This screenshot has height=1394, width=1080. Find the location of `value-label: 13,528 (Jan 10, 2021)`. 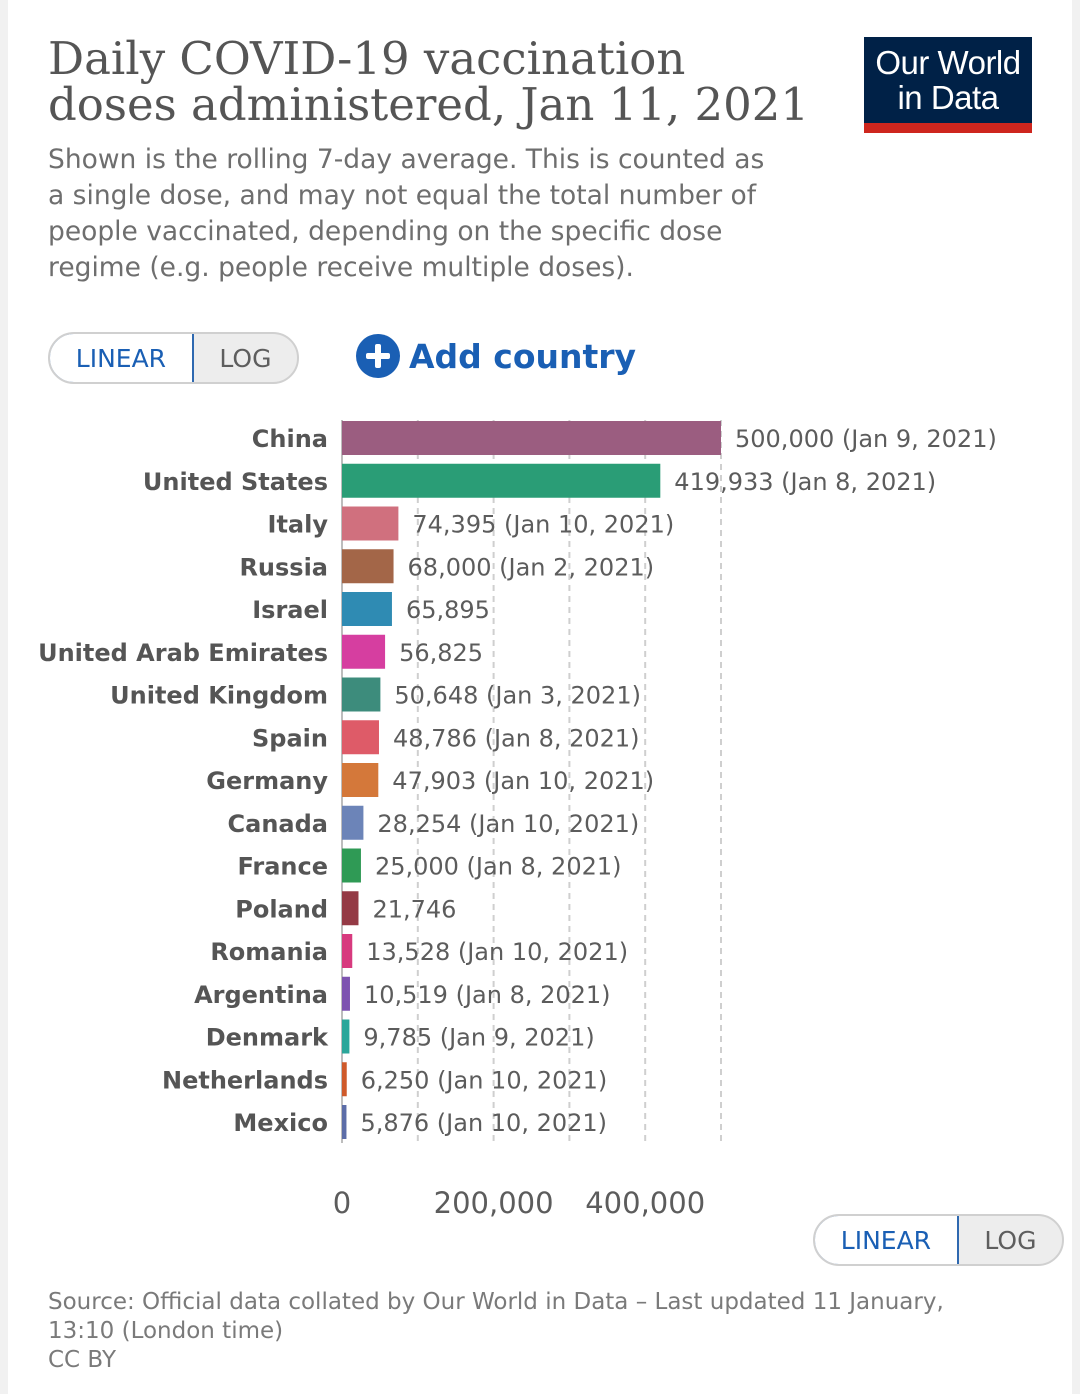

value-label: 13,528 (Jan 10, 2021) is located at coordinates (497, 952).